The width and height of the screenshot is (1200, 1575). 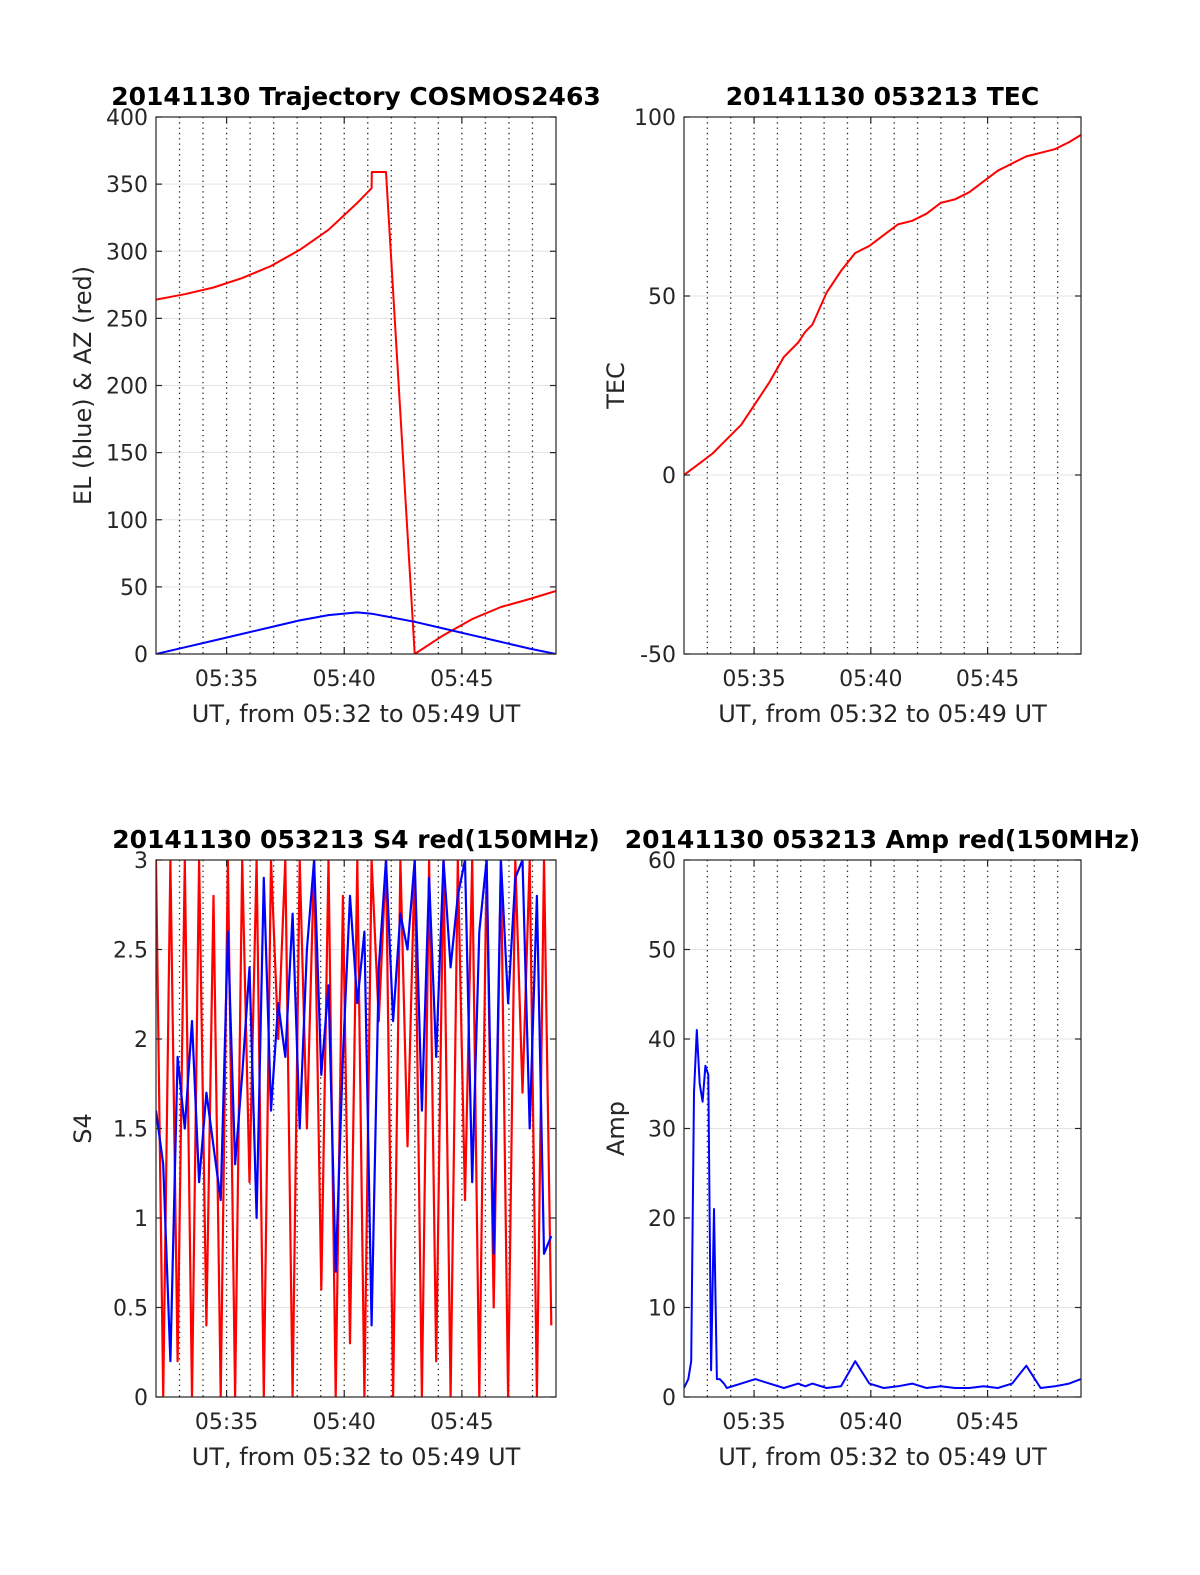 I want to click on chart-title: 20141130 053213 TEC, so click(x=882, y=96).